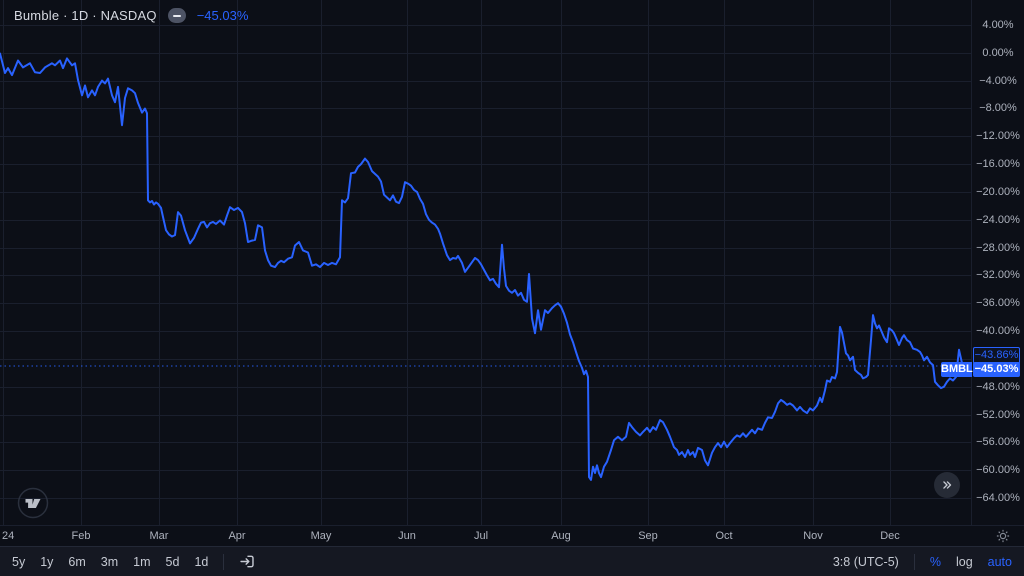  I want to click on symbol-title: Bumble · 1D · NASDAQ, so click(85, 15).